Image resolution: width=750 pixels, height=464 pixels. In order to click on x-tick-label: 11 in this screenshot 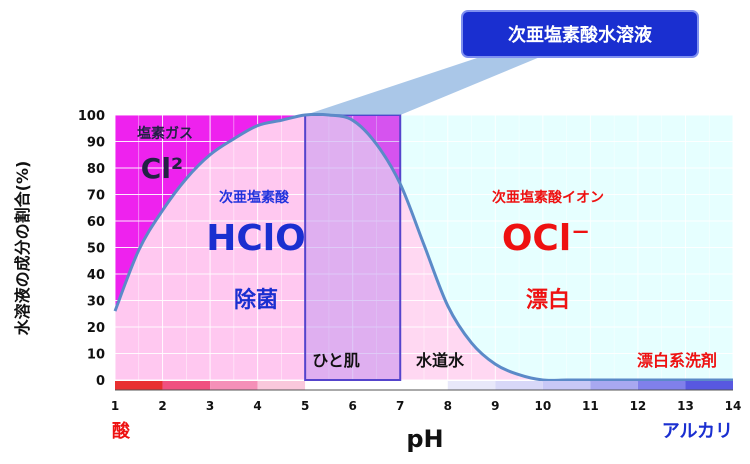, I will do `click(590, 406)`.